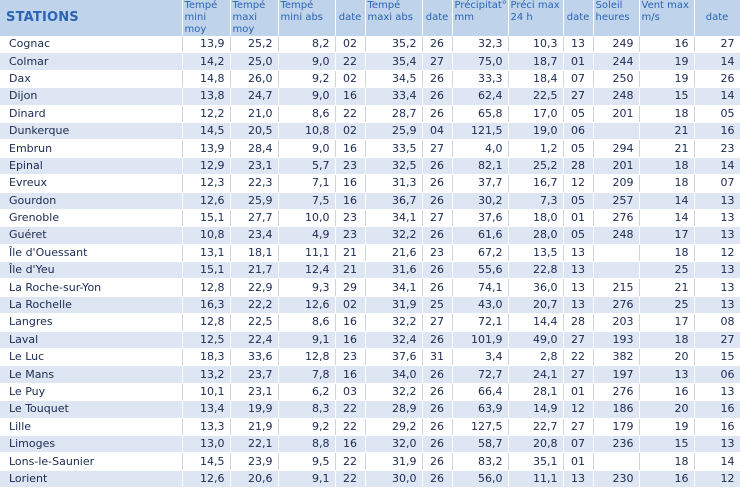 The image size is (740, 488). What do you see at coordinates (394, 201) in the screenshot?
I see `cell-tempe-maxi-abs: 36,7` at bounding box center [394, 201].